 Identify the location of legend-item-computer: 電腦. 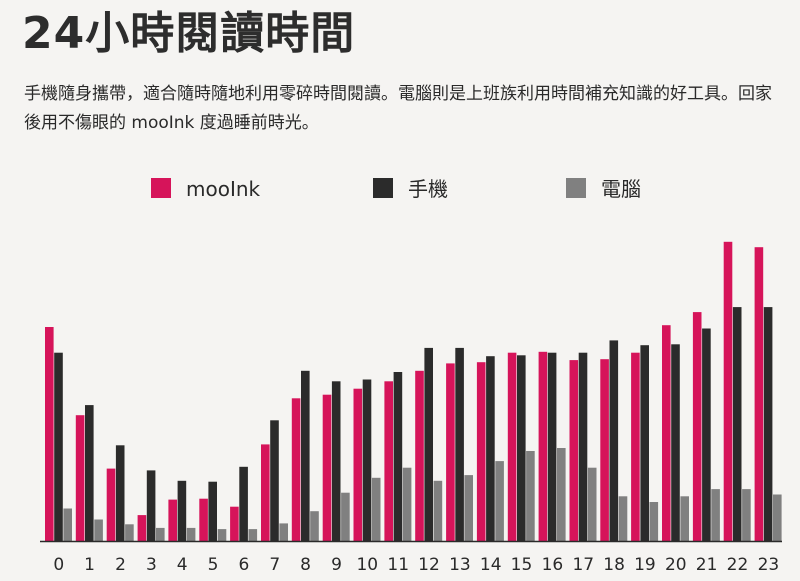
(603, 189).